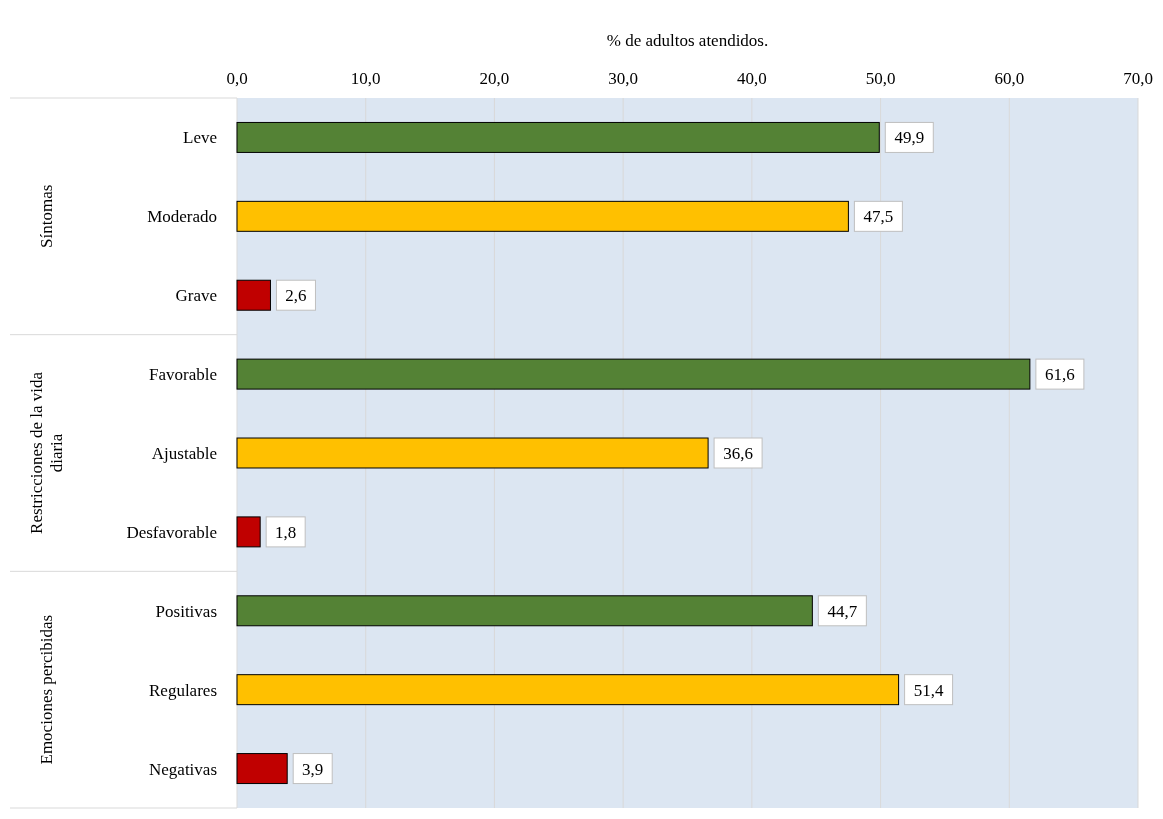  Describe the element at coordinates (313, 769) in the screenshot. I see `data-label: 3,9` at that location.